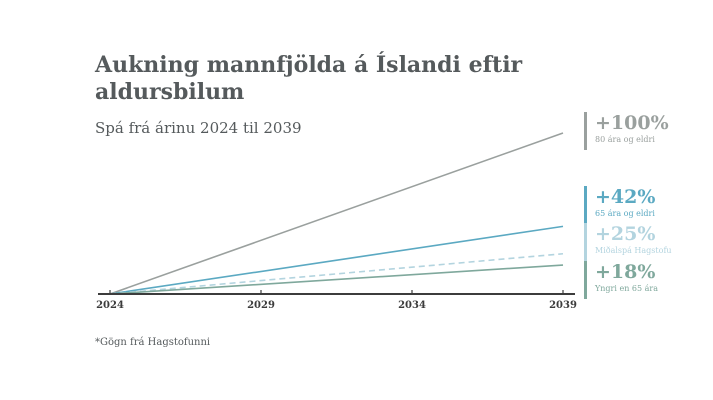 The height and width of the screenshot is (400, 713). I want to click on series-label-under-65: +18% Yngri en 65 ára, so click(621, 280).